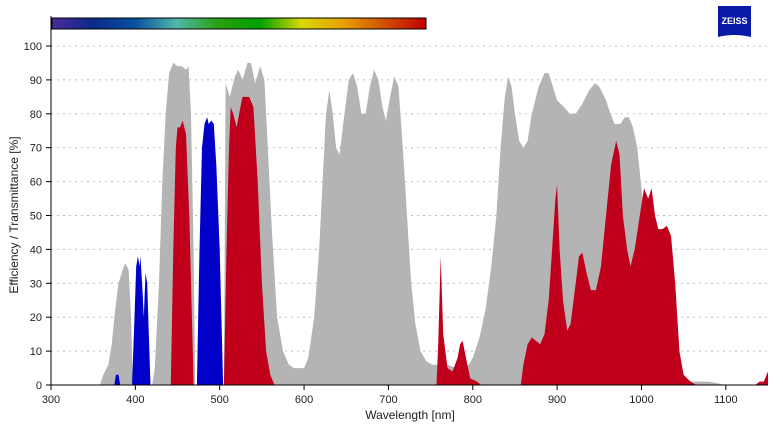 The image size is (783, 431). Describe the element at coordinates (36, 183) in the screenshot. I see `y-tick-label: 60` at that location.